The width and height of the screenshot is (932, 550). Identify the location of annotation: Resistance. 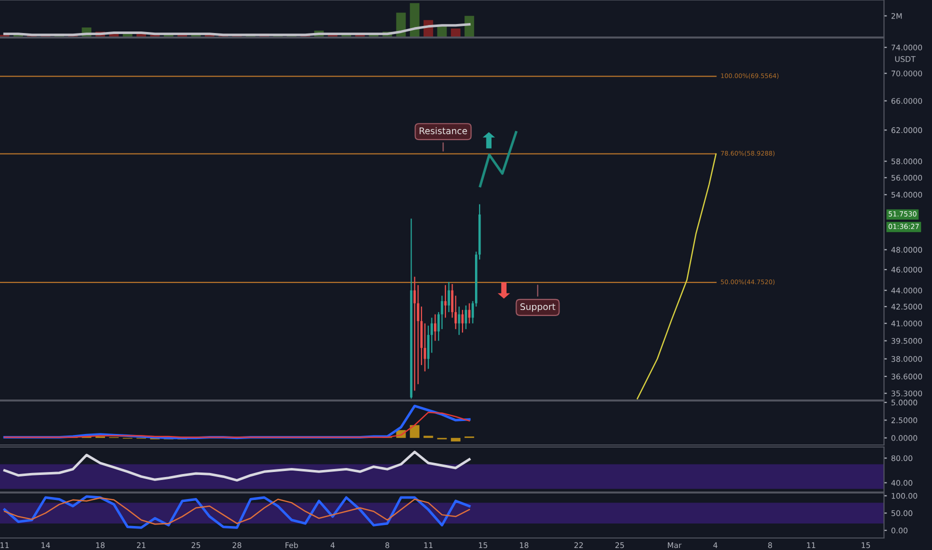
(443, 130).